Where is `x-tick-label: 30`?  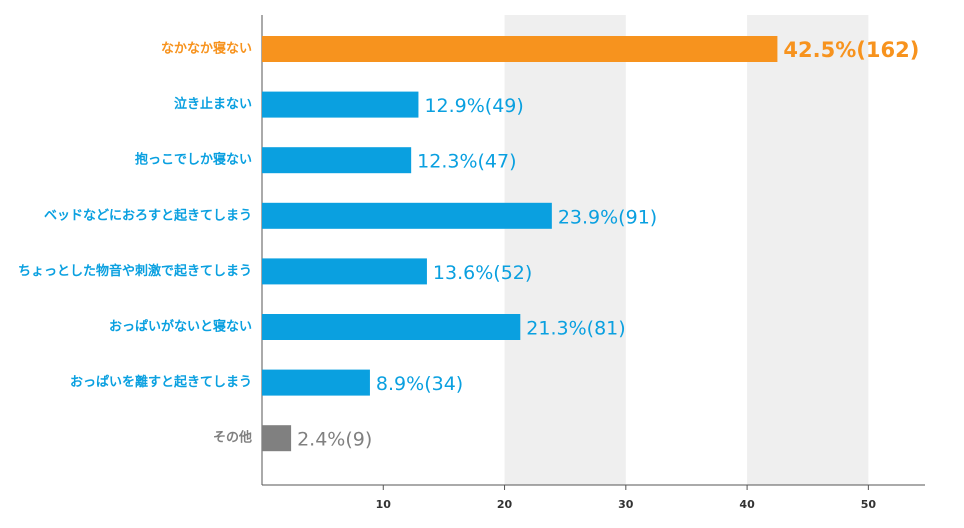 x-tick-label: 30 is located at coordinates (626, 504).